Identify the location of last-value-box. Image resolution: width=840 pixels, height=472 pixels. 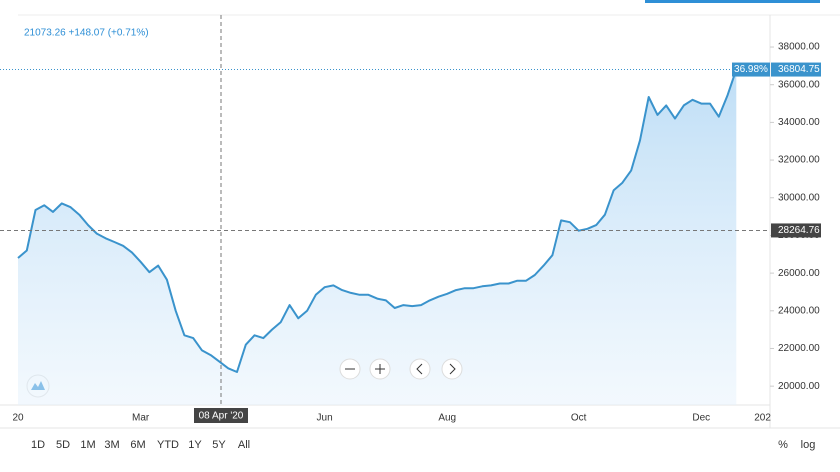
(796, 69).